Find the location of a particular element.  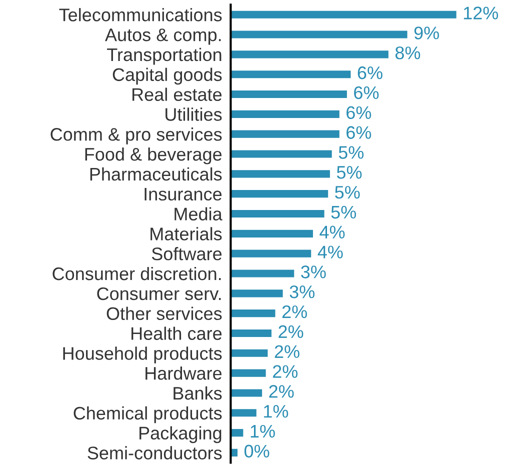

y-tick-label: Real estate is located at coordinates (177, 94).